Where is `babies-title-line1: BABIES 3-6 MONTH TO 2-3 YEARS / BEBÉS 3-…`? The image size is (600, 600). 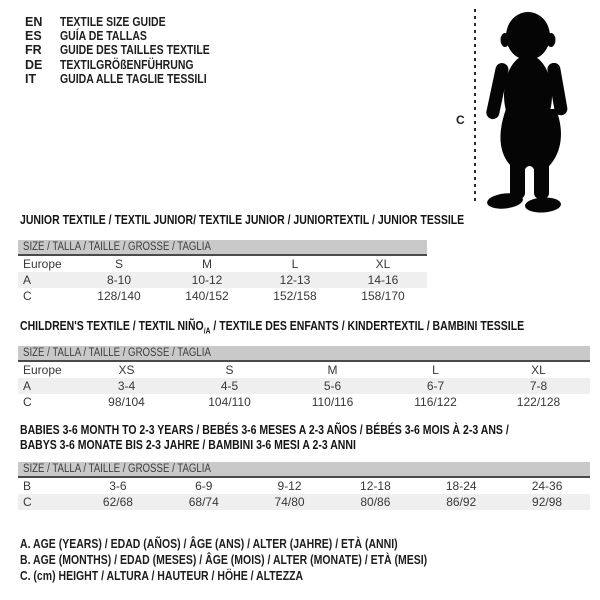 babies-title-line1: BABIES 3-6 MONTH TO 2-3 YEARS / BEBÉS 3-… is located at coordinates (264, 430).